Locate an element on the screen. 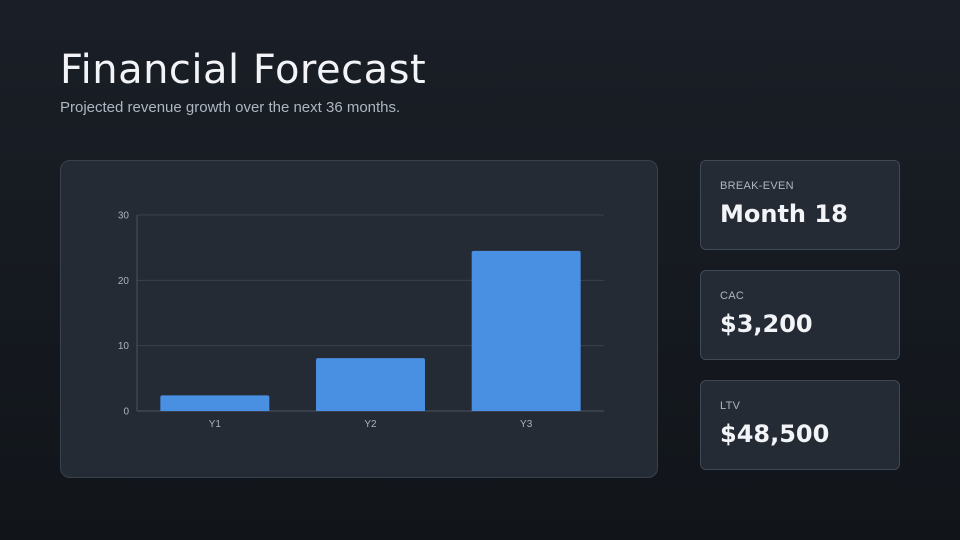 This screenshot has width=960, height=540. x-tick-label: Y3 is located at coordinates (526, 424).